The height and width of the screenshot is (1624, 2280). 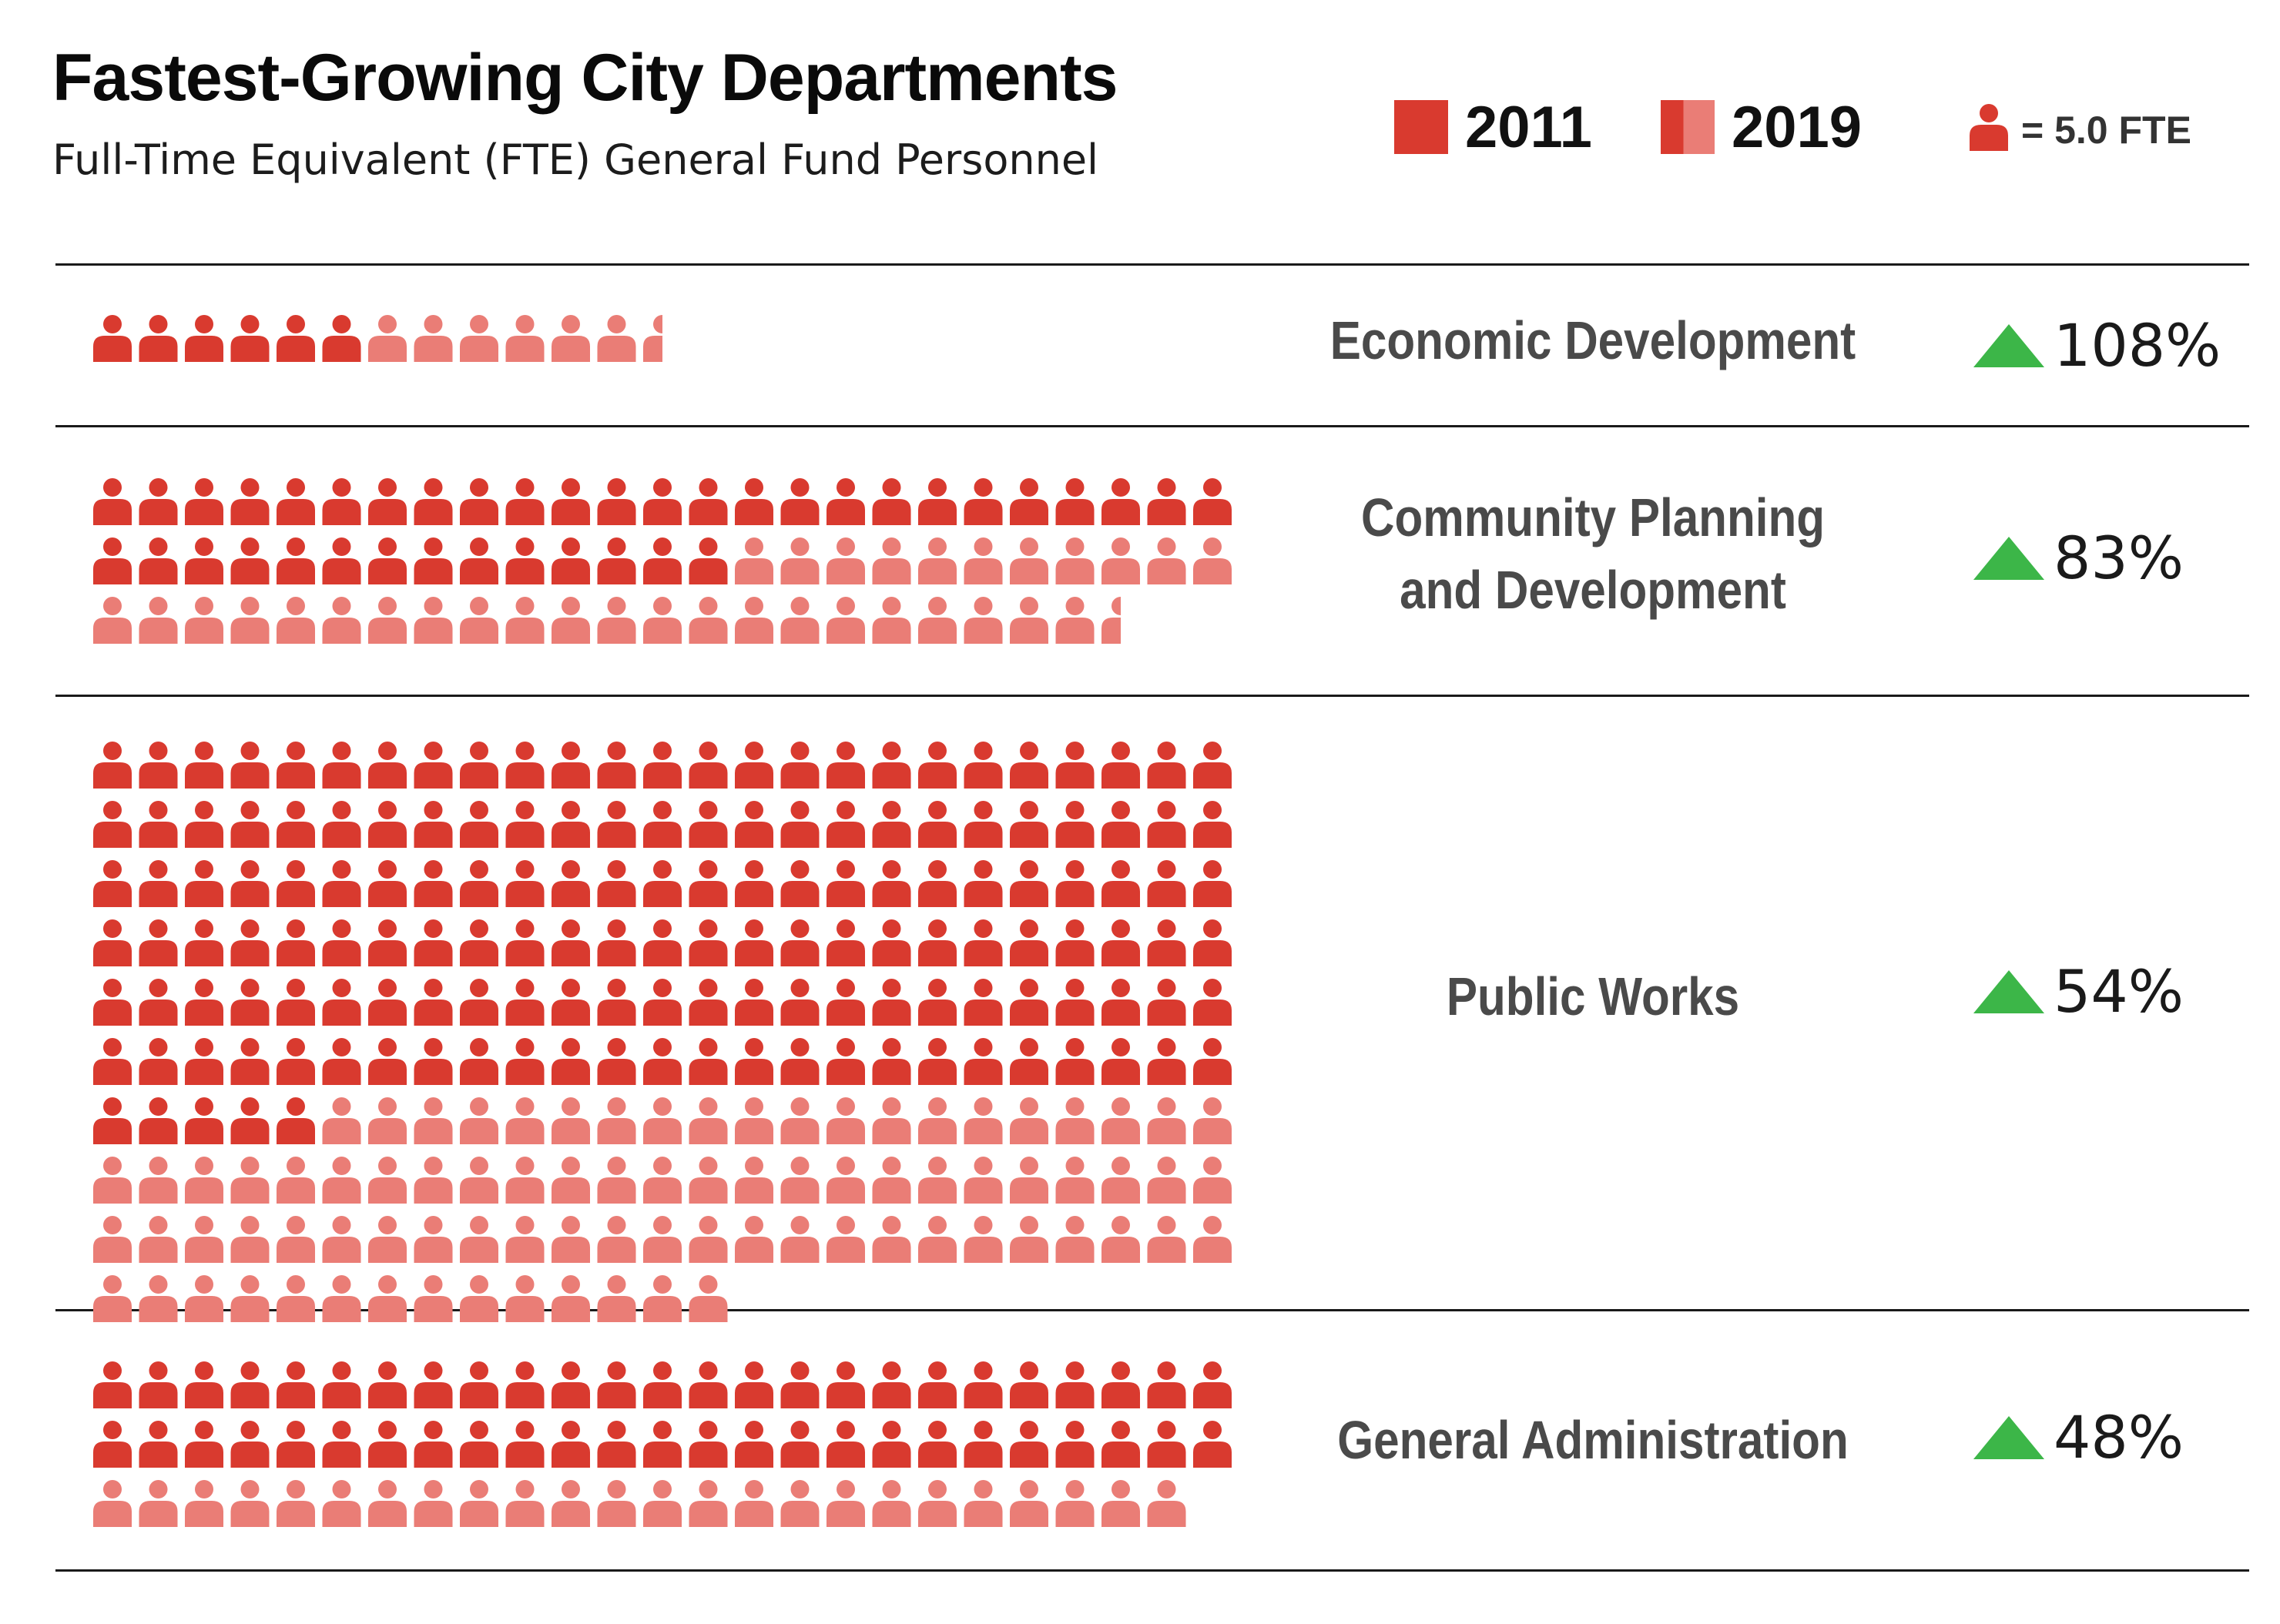 What do you see at coordinates (1593, 1440) in the screenshot?
I see `dept-label-line: General Administration` at bounding box center [1593, 1440].